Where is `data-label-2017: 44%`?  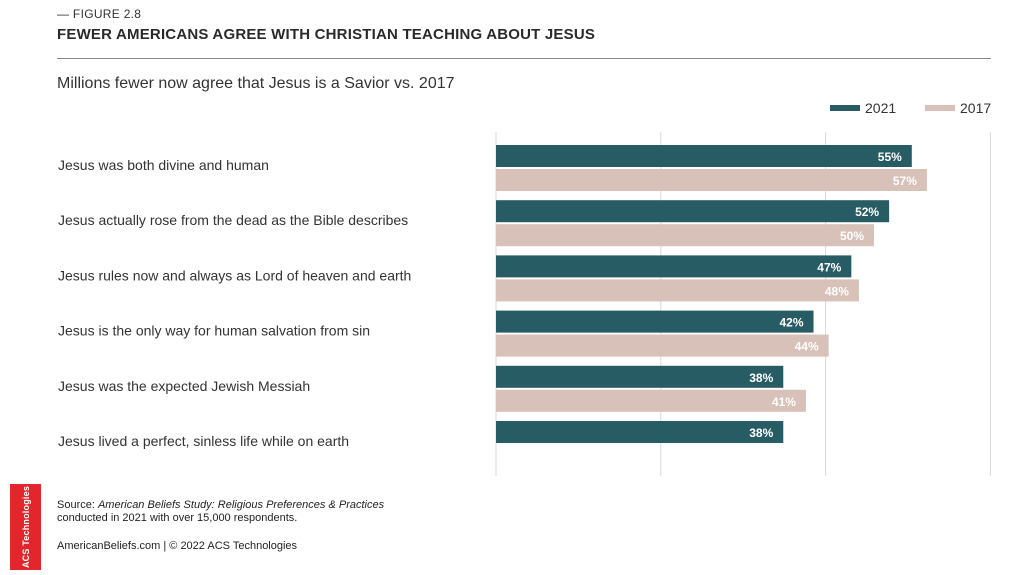
data-label-2017: 44% is located at coordinates (807, 347).